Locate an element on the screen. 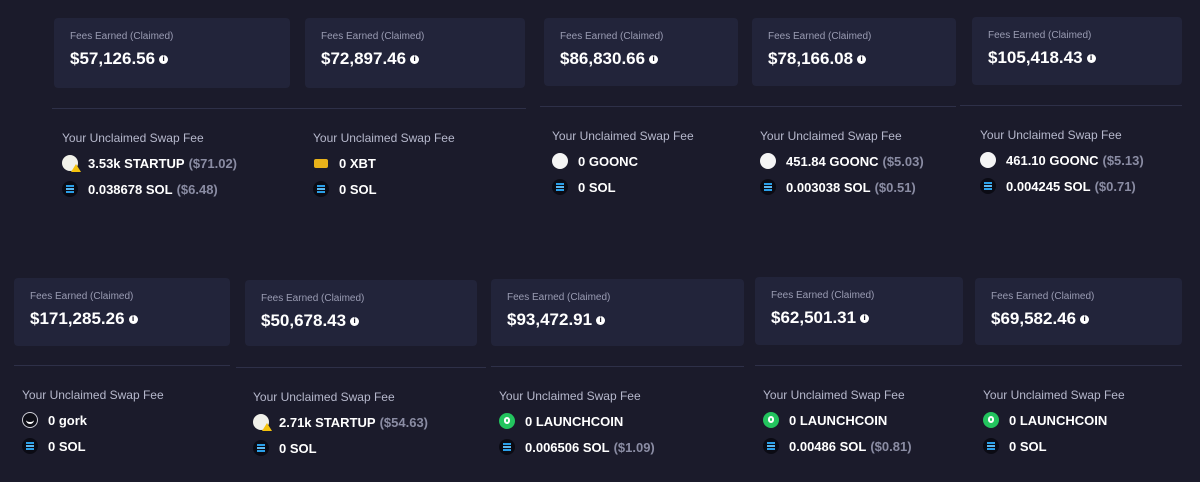  fees-card: Fees Earned (Claimed) $69,582.46 i is located at coordinates (1078, 311).